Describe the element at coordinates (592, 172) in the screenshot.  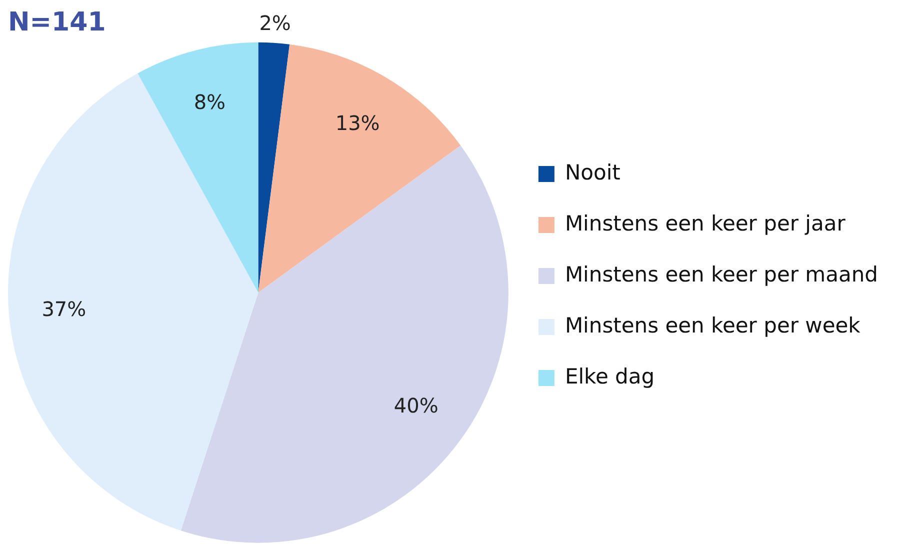
I see `legend-label: Nooit` at that location.